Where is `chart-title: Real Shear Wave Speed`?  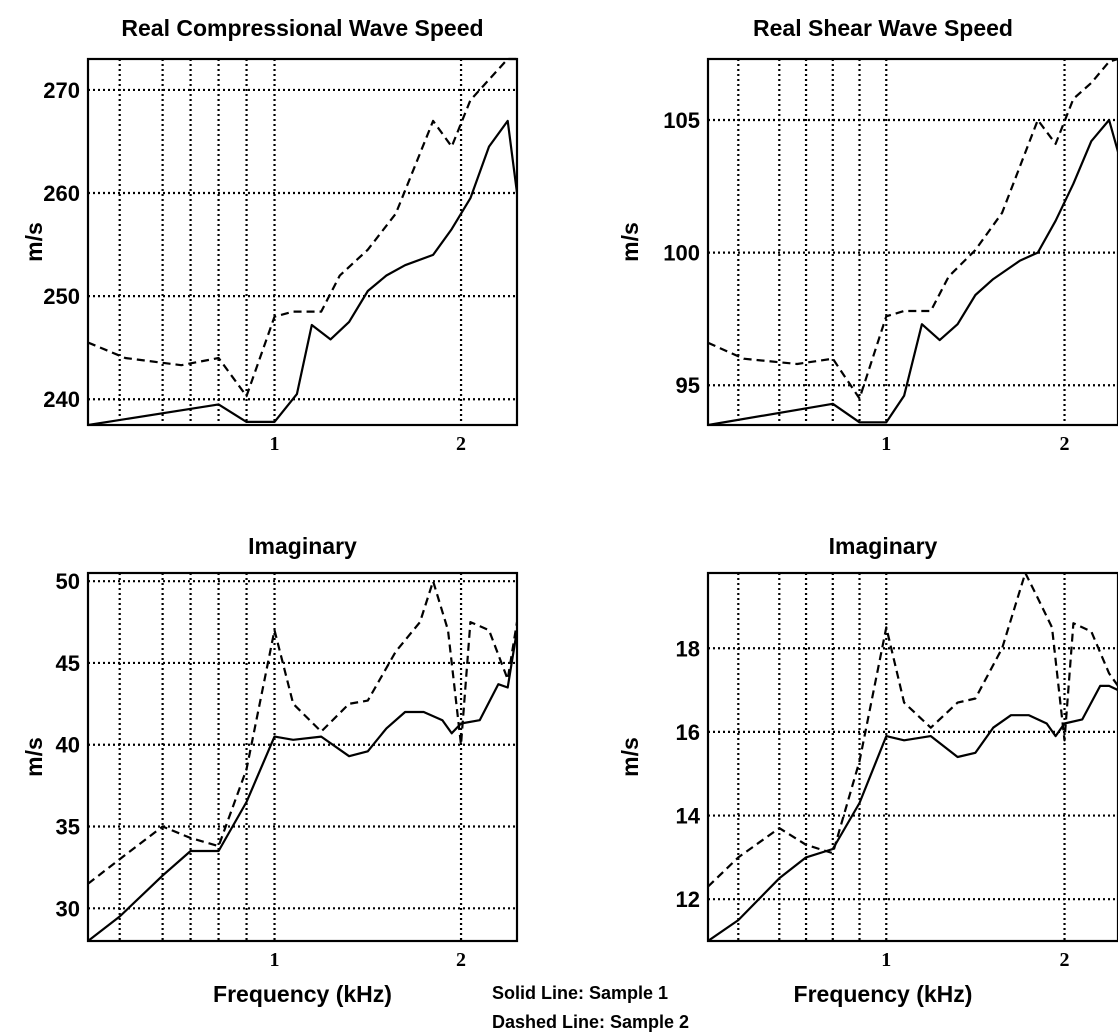
chart-title: Real Shear Wave Speed is located at coordinates (883, 28).